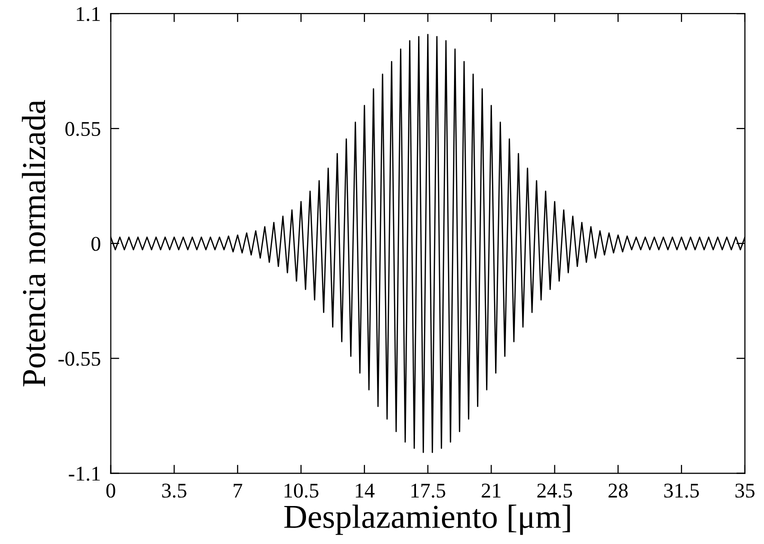 Image resolution: width=764 pixels, height=544 pixels. What do you see at coordinates (681, 491) in the screenshot?
I see `x-tick-label: 31.5` at bounding box center [681, 491].